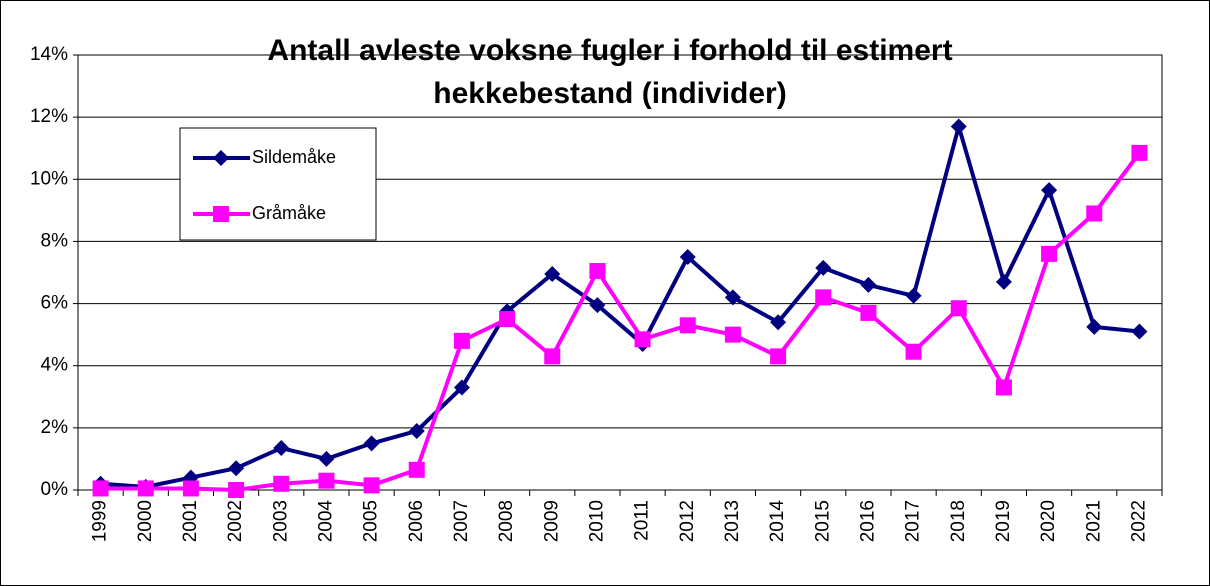 This screenshot has height=586, width=1210. I want to click on y-tick-label: 12%, so click(49, 116).